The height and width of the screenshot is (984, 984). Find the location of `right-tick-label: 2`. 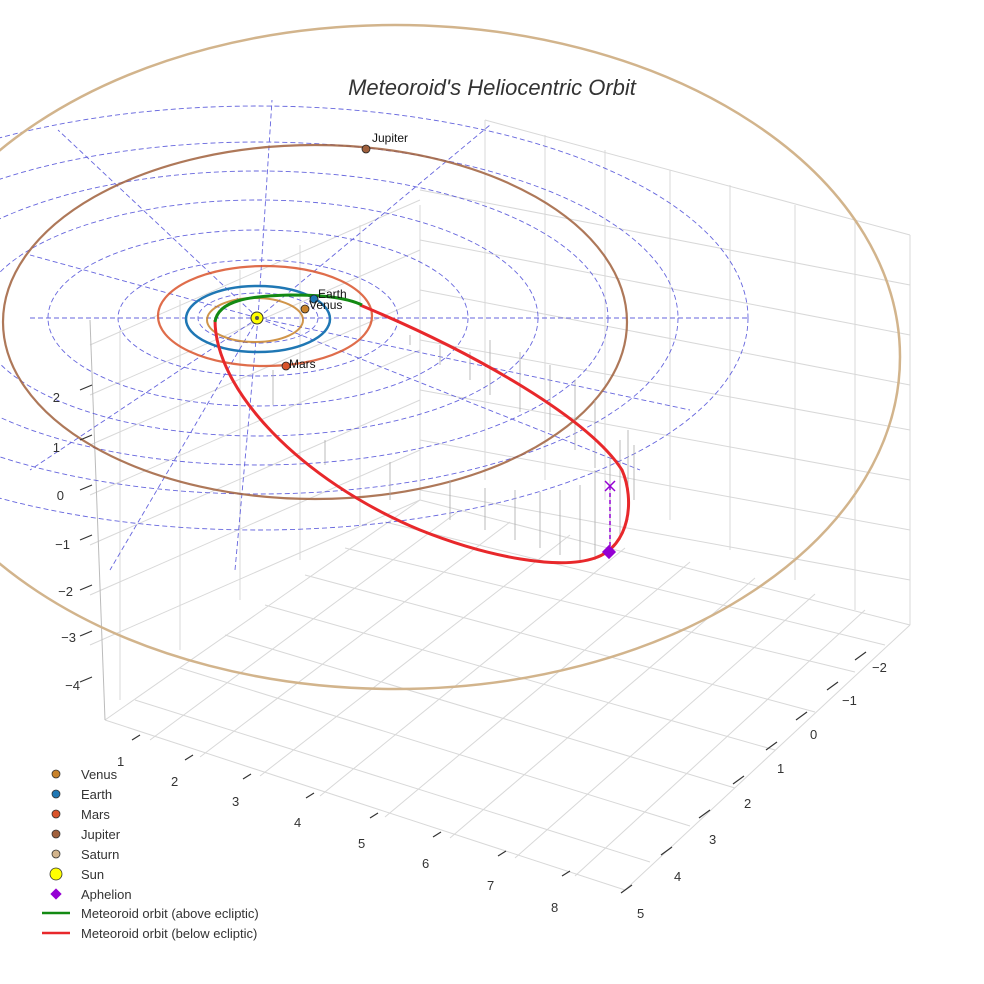

right-tick-label: 2 is located at coordinates (747, 803).